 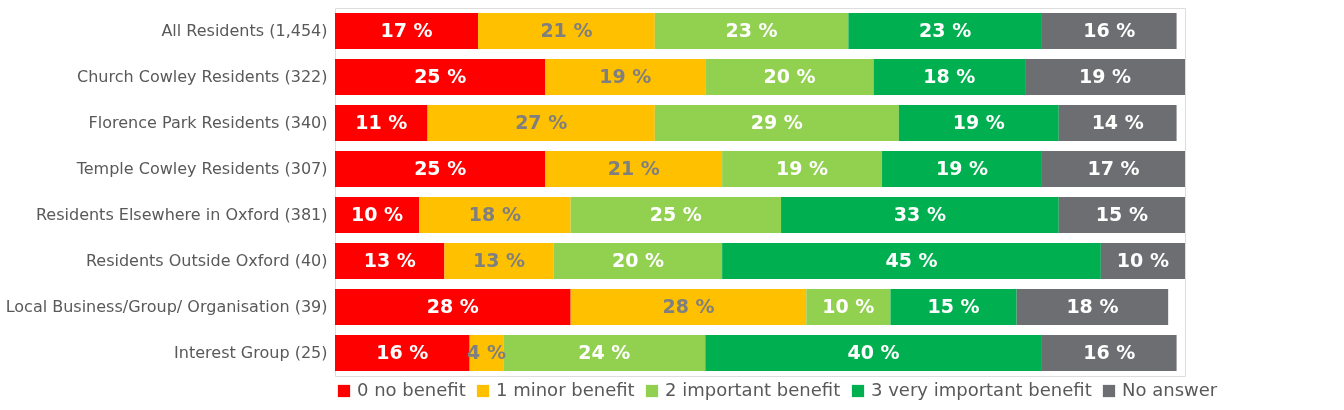 What do you see at coordinates (565, 389) in the screenshot?
I see `legend-label: 1 minor benefit` at bounding box center [565, 389].